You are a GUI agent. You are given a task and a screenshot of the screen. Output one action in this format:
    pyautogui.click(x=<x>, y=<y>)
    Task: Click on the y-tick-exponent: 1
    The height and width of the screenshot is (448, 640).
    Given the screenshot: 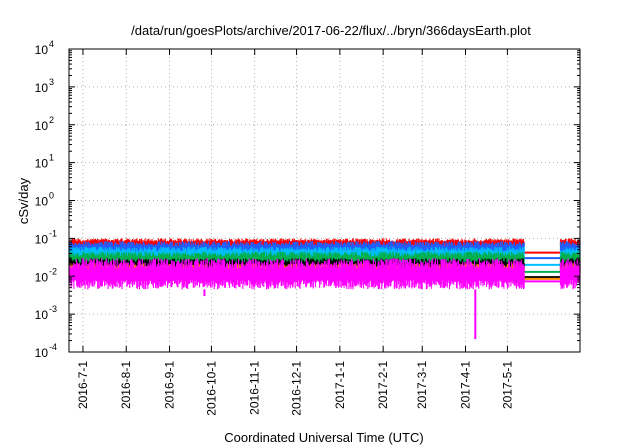 What is the action you would take?
    pyautogui.click(x=51, y=158)
    